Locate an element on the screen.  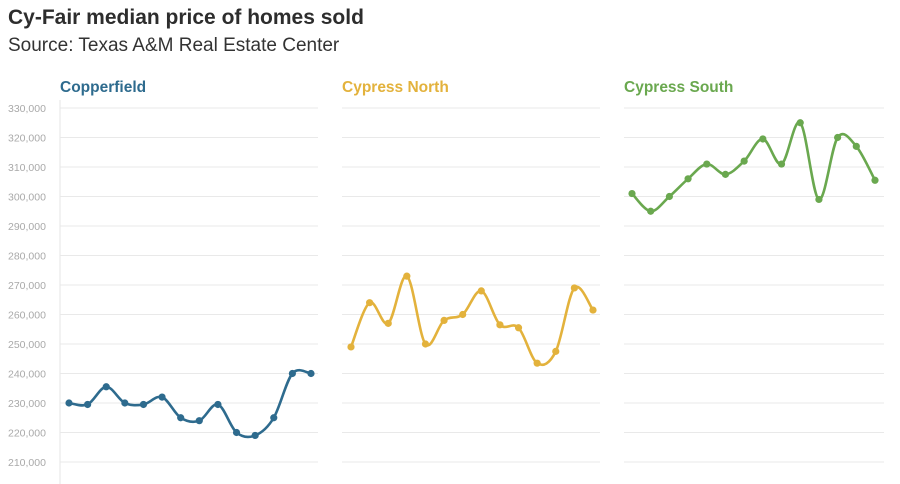
y-tick-label: 270,000 is located at coordinates (27, 286).